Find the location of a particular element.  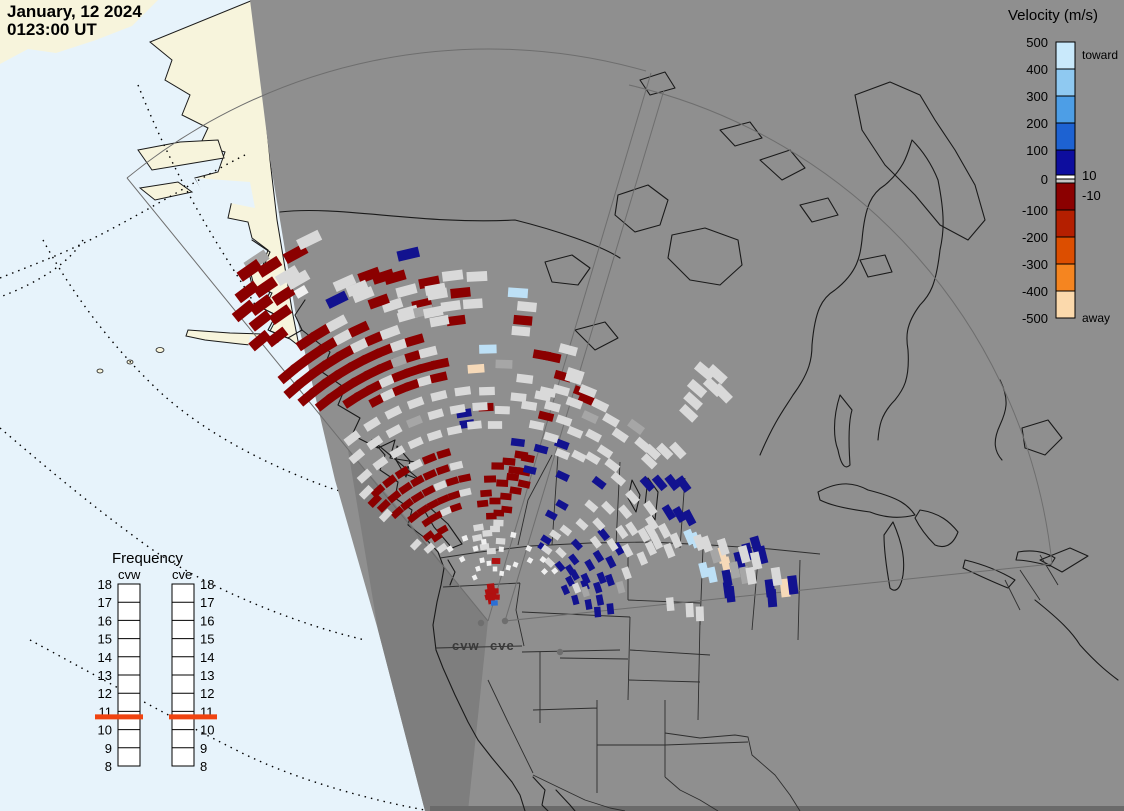

twilight-band is located at coordinates (418, 630).